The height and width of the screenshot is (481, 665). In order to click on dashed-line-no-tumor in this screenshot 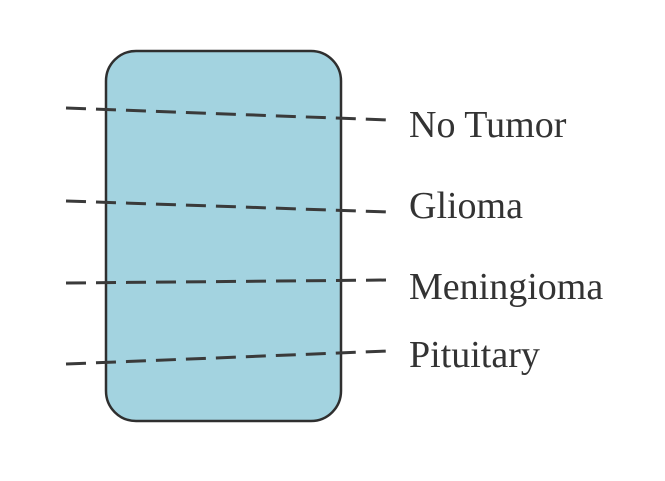, I will do `click(227, 114)`.